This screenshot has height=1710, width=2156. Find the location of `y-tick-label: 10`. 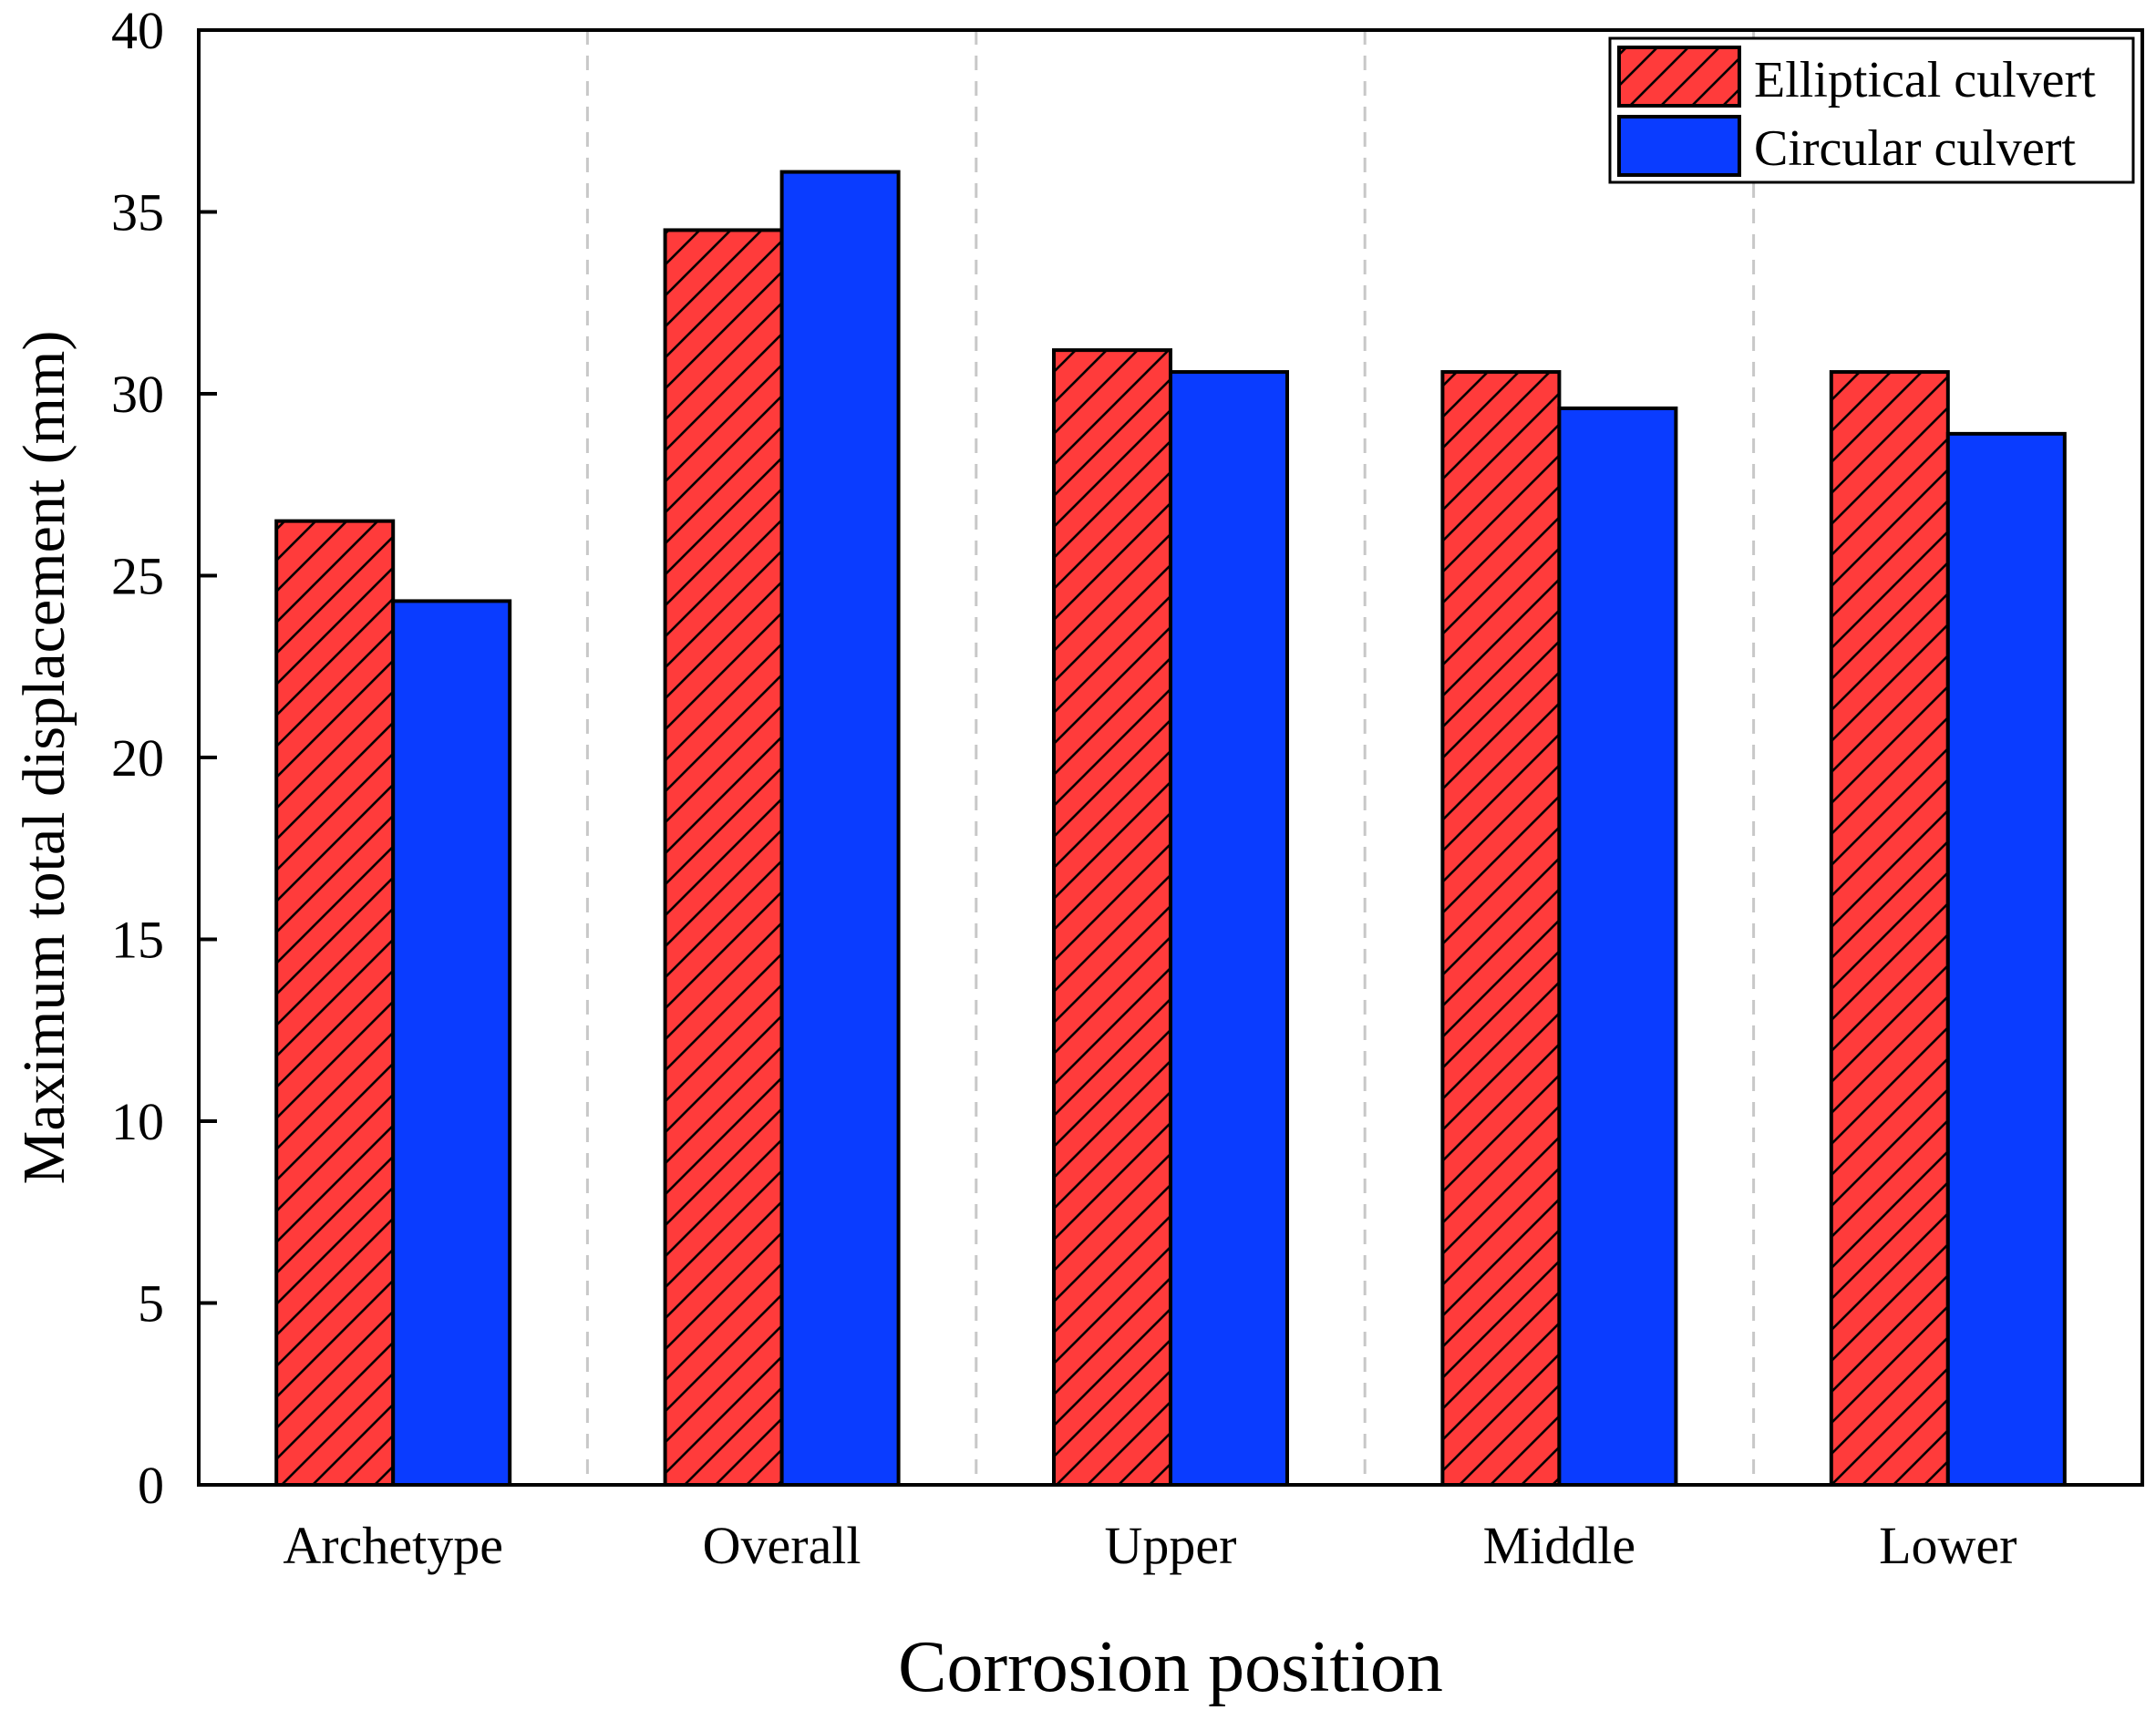

y-tick-label: 10 is located at coordinates (137, 1121).